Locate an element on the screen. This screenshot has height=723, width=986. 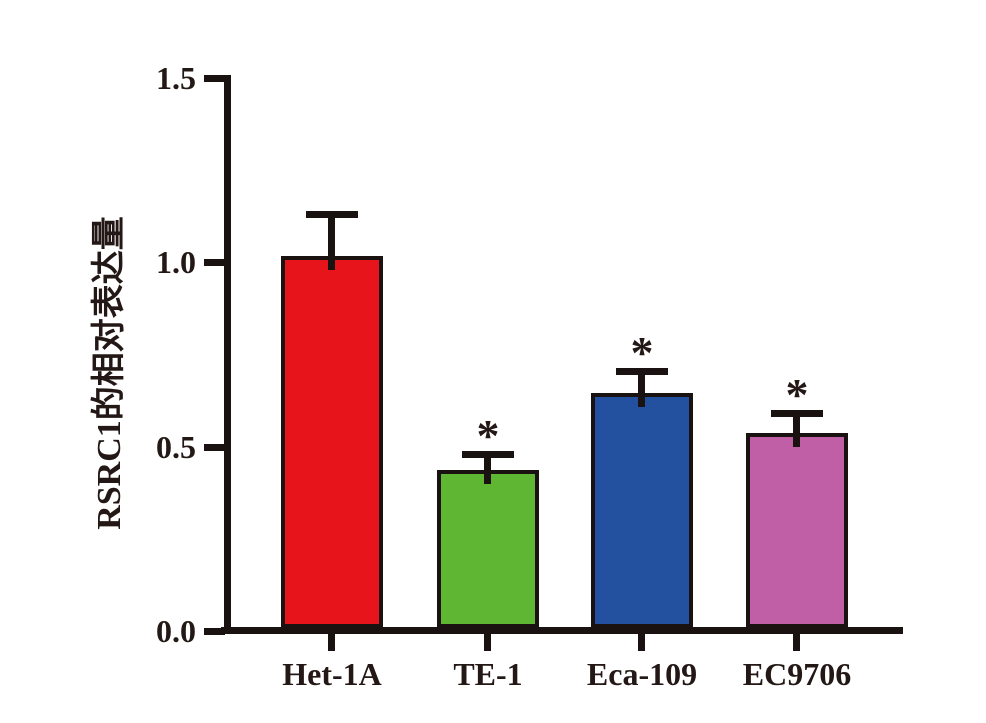
y-axis-tick-label: 0.0 is located at coordinates (176, 631).